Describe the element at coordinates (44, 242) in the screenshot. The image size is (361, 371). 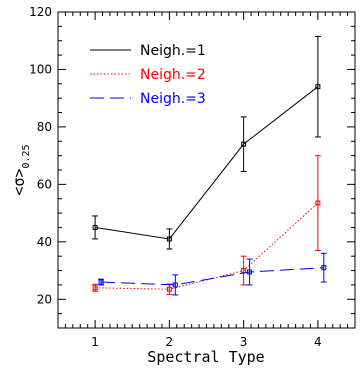
I see `y-tick-label: 40` at that location.